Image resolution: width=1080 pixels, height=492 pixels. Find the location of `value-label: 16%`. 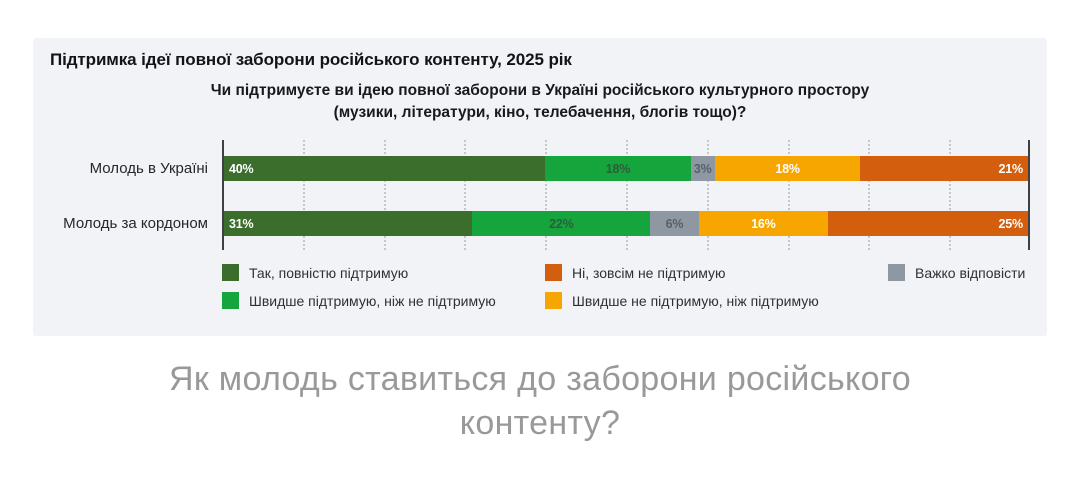

value-label: 16% is located at coordinates (763, 223).